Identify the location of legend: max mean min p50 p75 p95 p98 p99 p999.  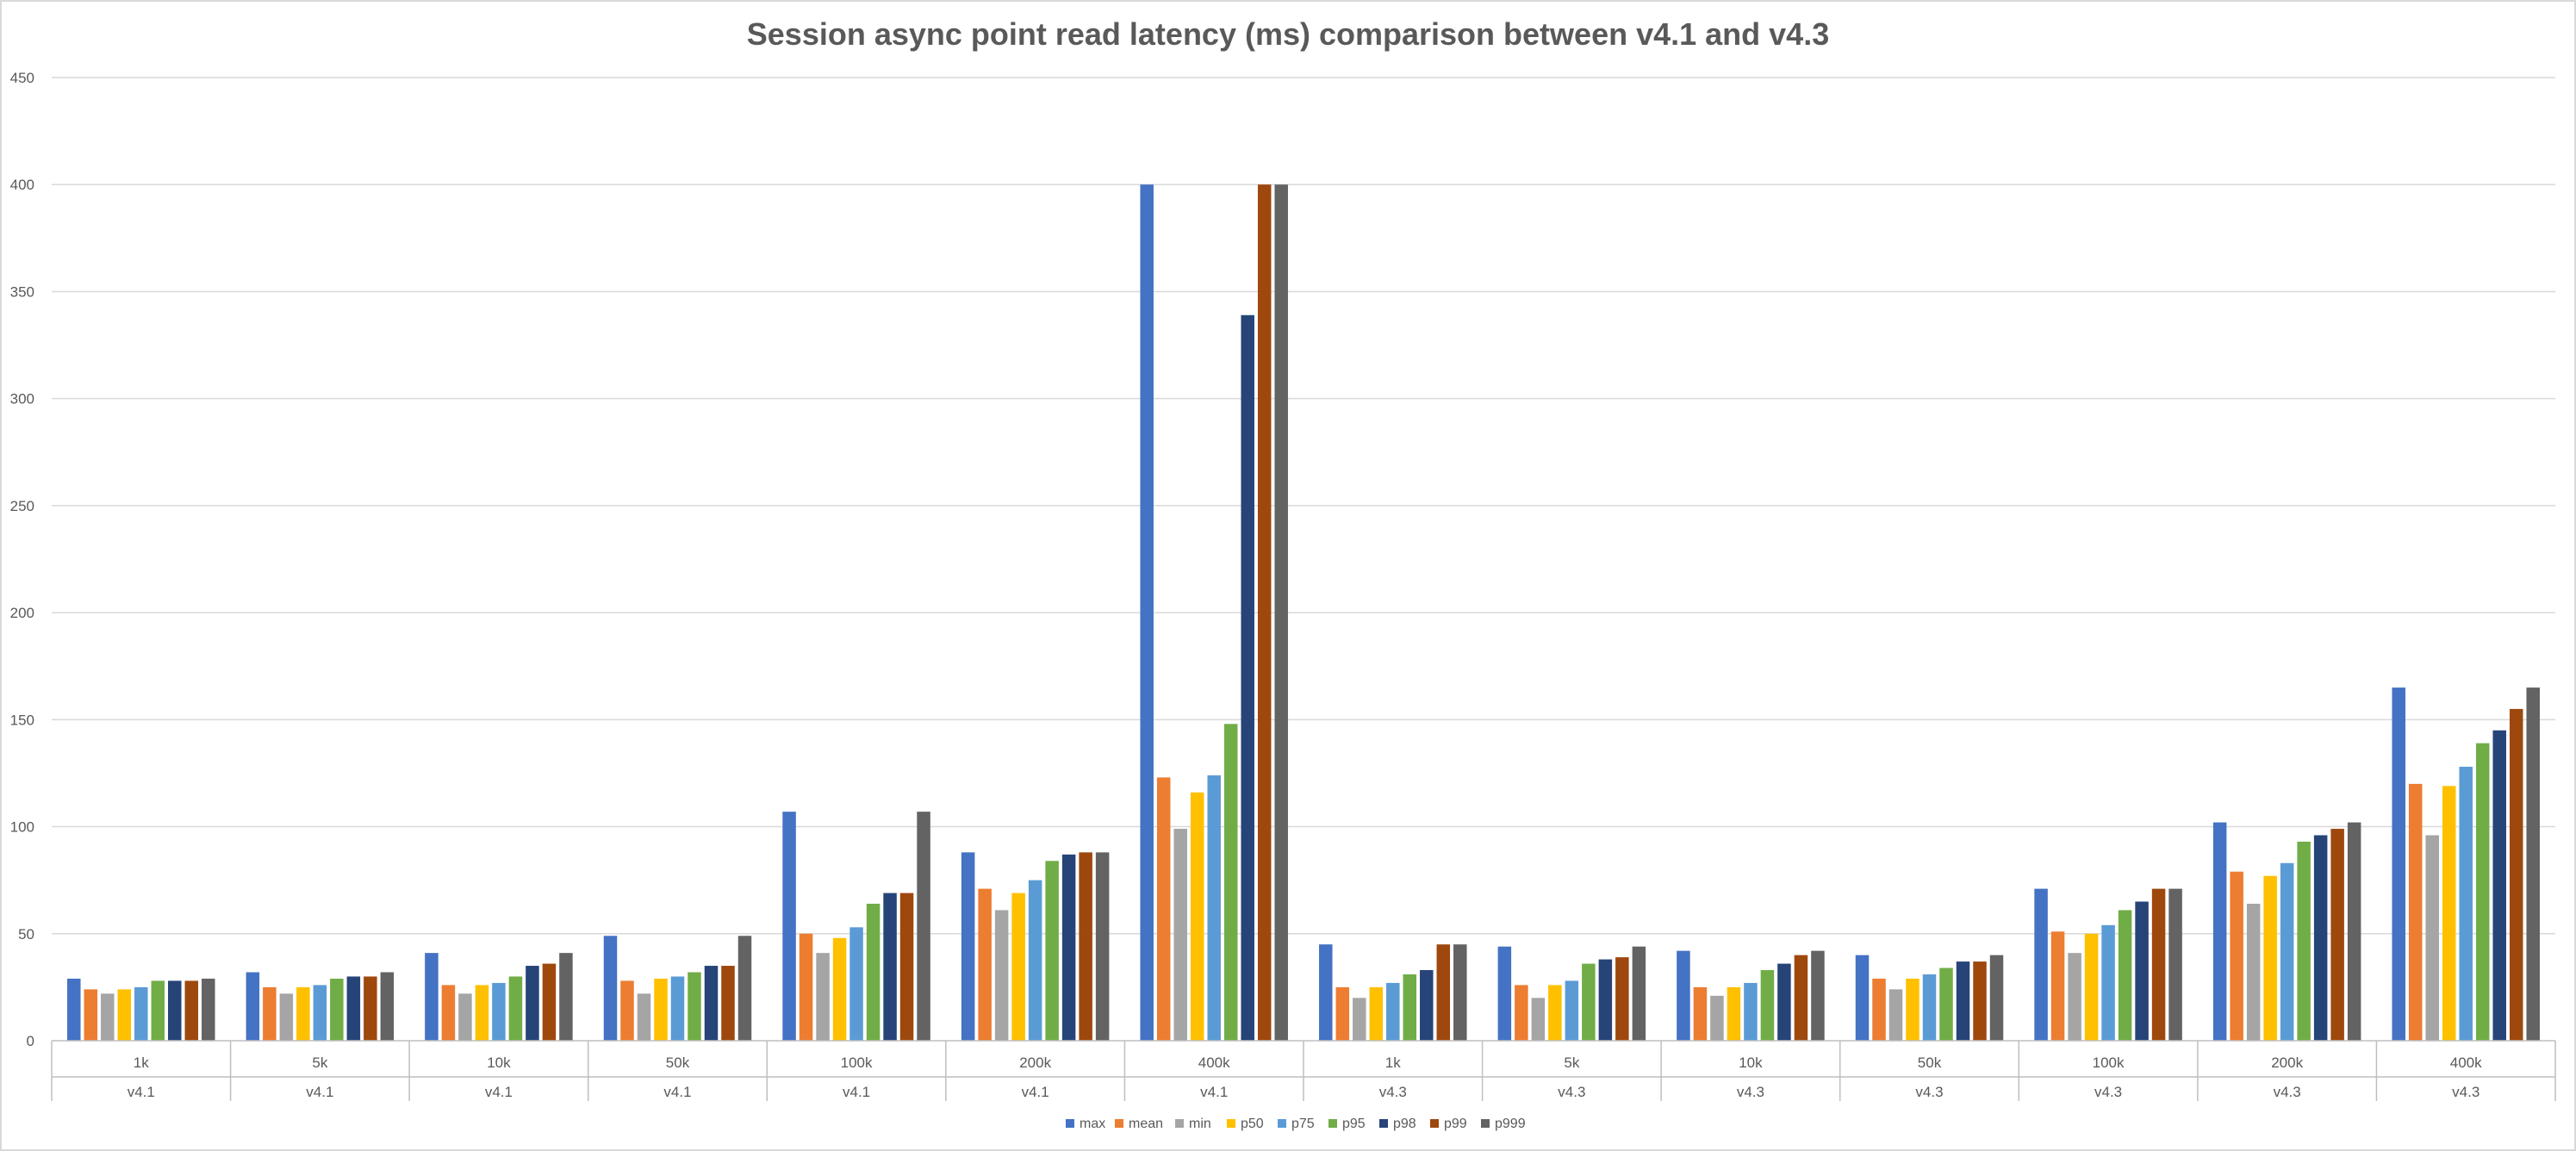
(1296, 1124).